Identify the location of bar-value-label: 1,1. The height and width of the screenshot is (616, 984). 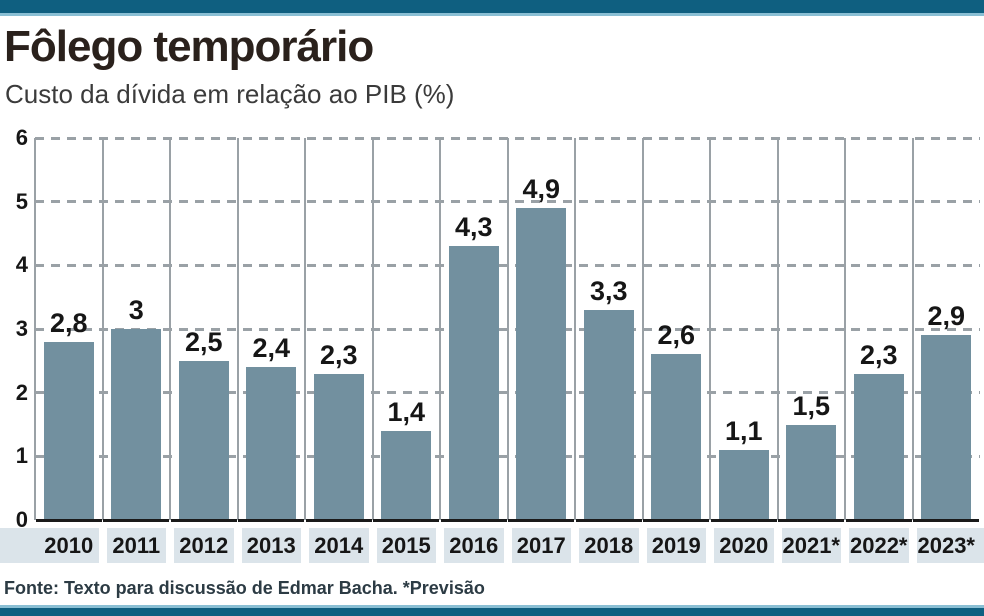
(743, 430).